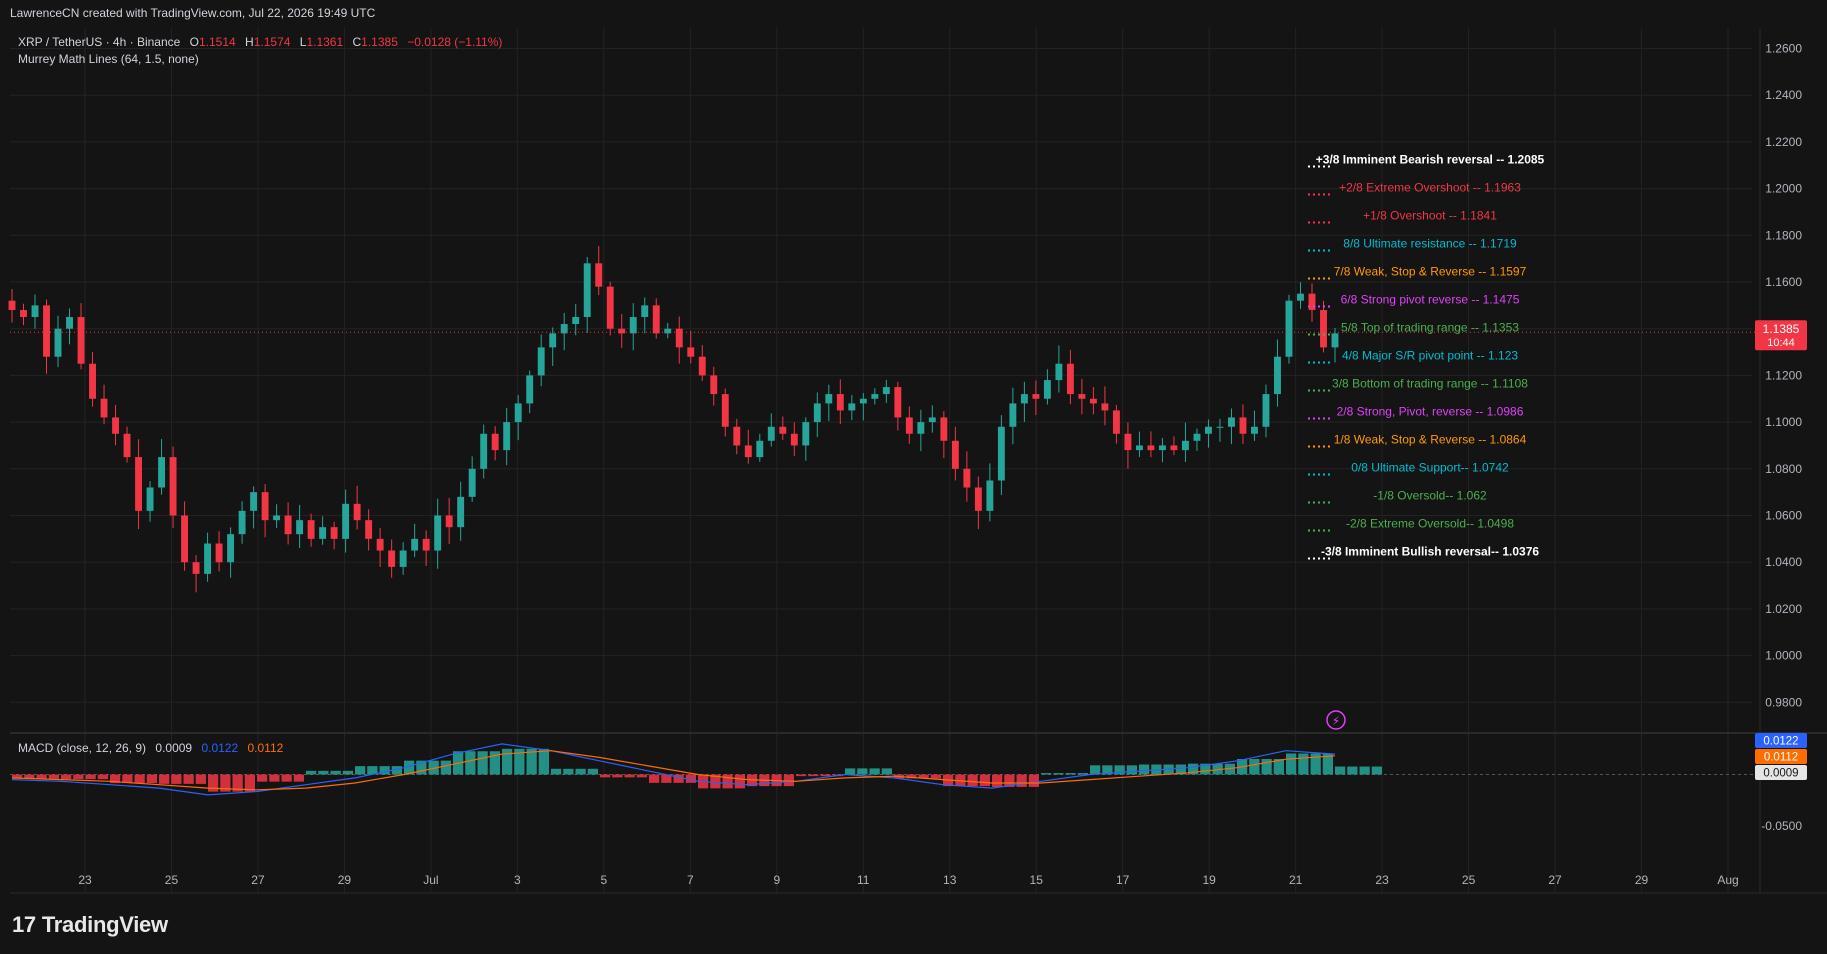 This screenshot has width=1827, height=954. Describe the element at coordinates (673, 770) in the screenshot. I see `signal-line` at that location.